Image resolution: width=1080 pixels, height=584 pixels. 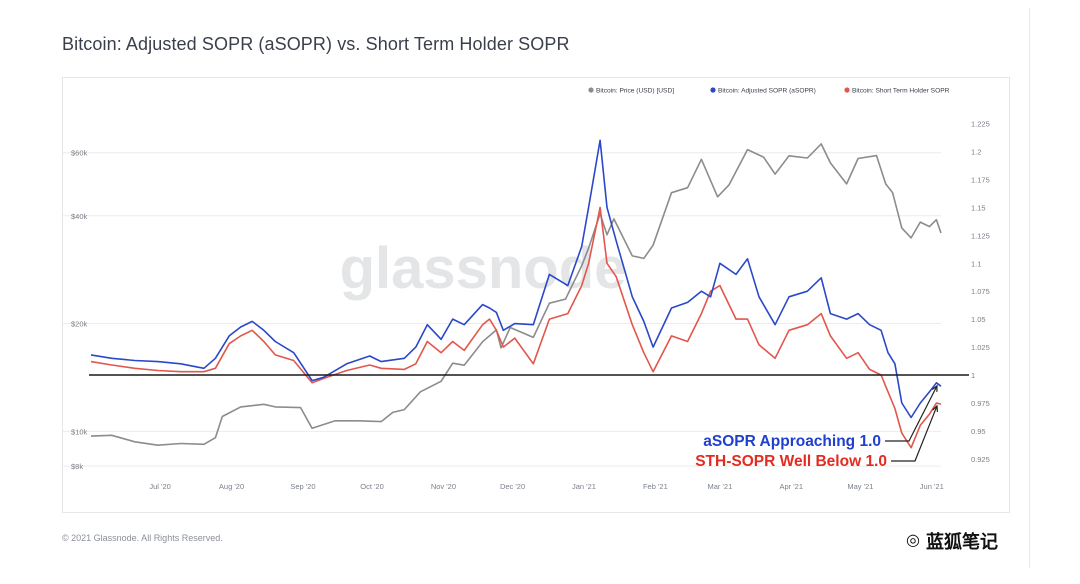 I want to click on left-axis: $8k $10k $20k $40k $60k, so click(x=79, y=310).